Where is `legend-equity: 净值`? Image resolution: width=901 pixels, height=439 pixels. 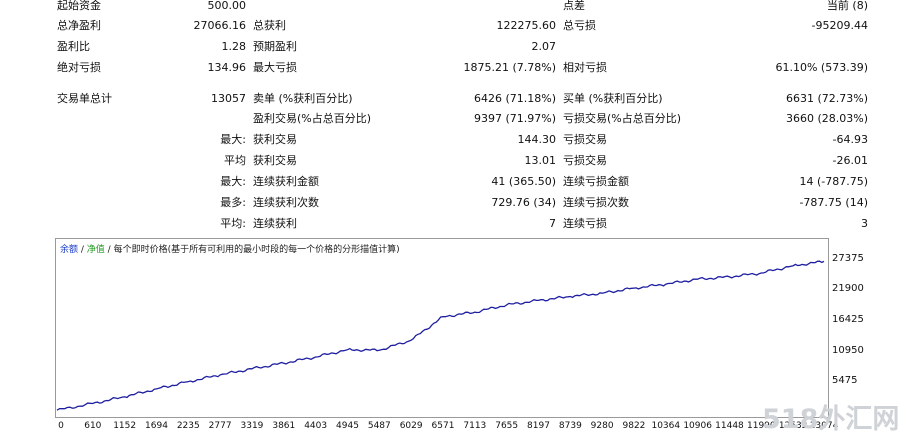
legend-equity: 净值 is located at coordinates (95, 250).